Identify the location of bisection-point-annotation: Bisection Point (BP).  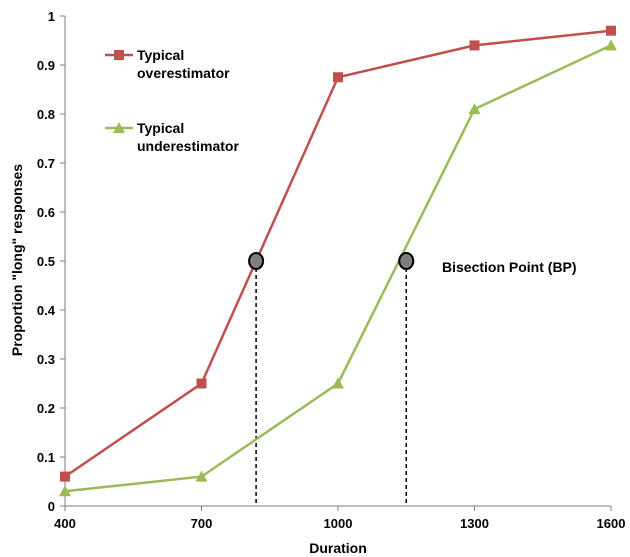
(509, 267).